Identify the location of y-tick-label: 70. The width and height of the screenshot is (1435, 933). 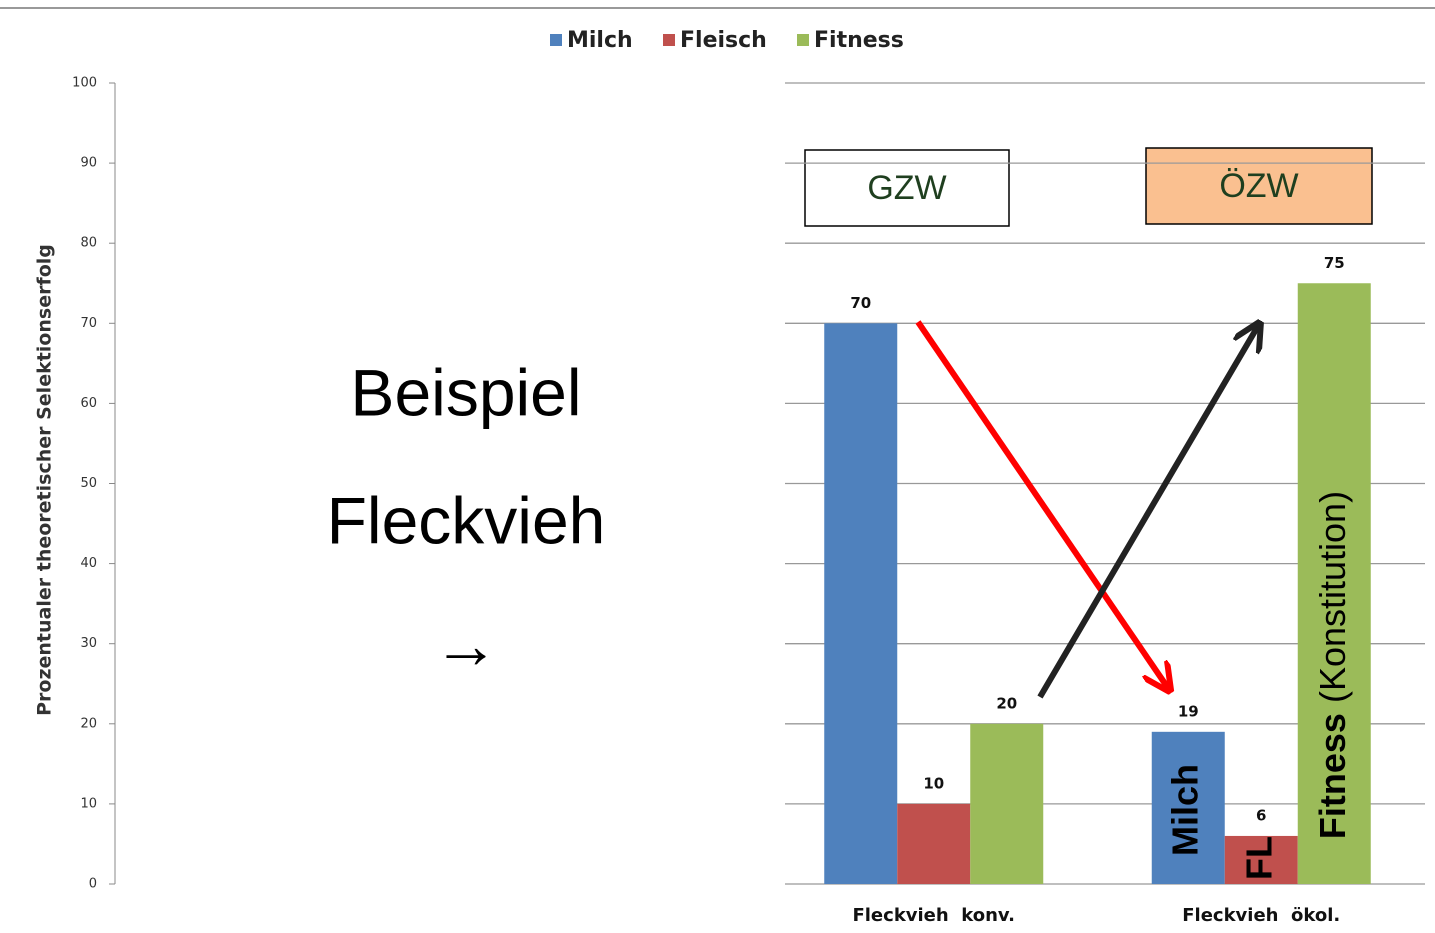
(88, 323).